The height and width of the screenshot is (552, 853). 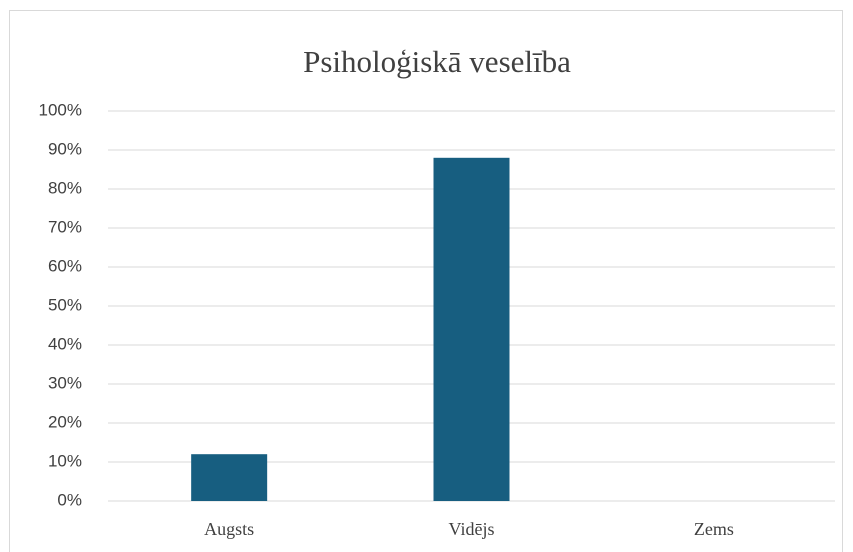 What do you see at coordinates (65, 343) in the screenshot?
I see `y-tick-label: 40%` at bounding box center [65, 343].